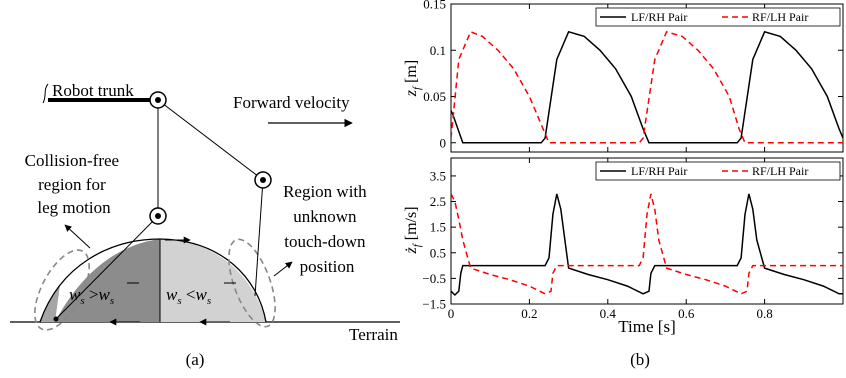 The height and width of the screenshot is (378, 846). Describe the element at coordinates (434, 304) in the screenshot. I see `bottom-y-tick-label: −1.5` at that location.